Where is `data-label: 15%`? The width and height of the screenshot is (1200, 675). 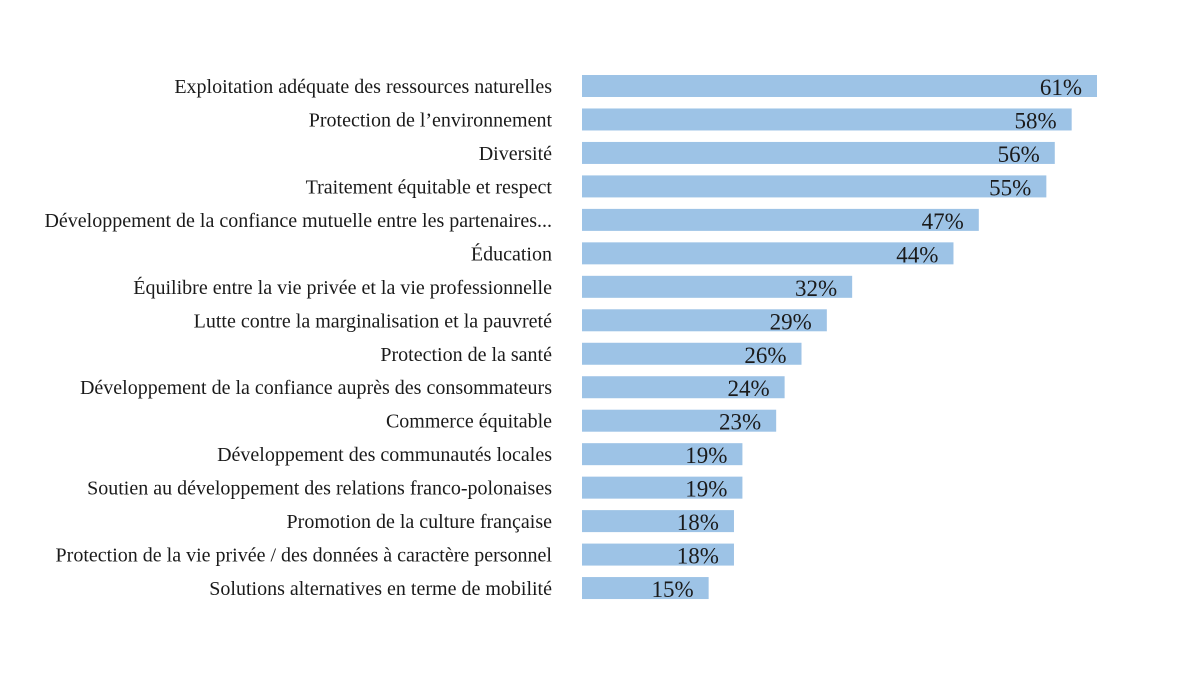
data-label: 15% is located at coordinates (672, 589).